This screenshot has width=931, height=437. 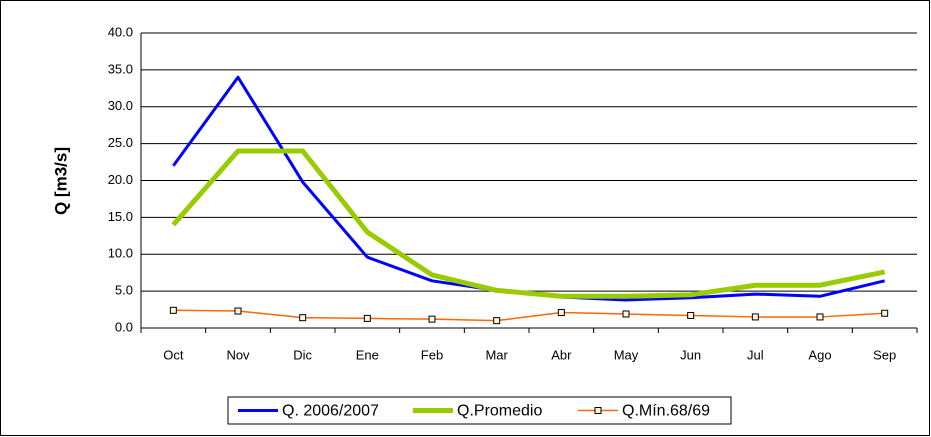 I want to click on y-tick-label: 0.0, so click(x=124, y=326).